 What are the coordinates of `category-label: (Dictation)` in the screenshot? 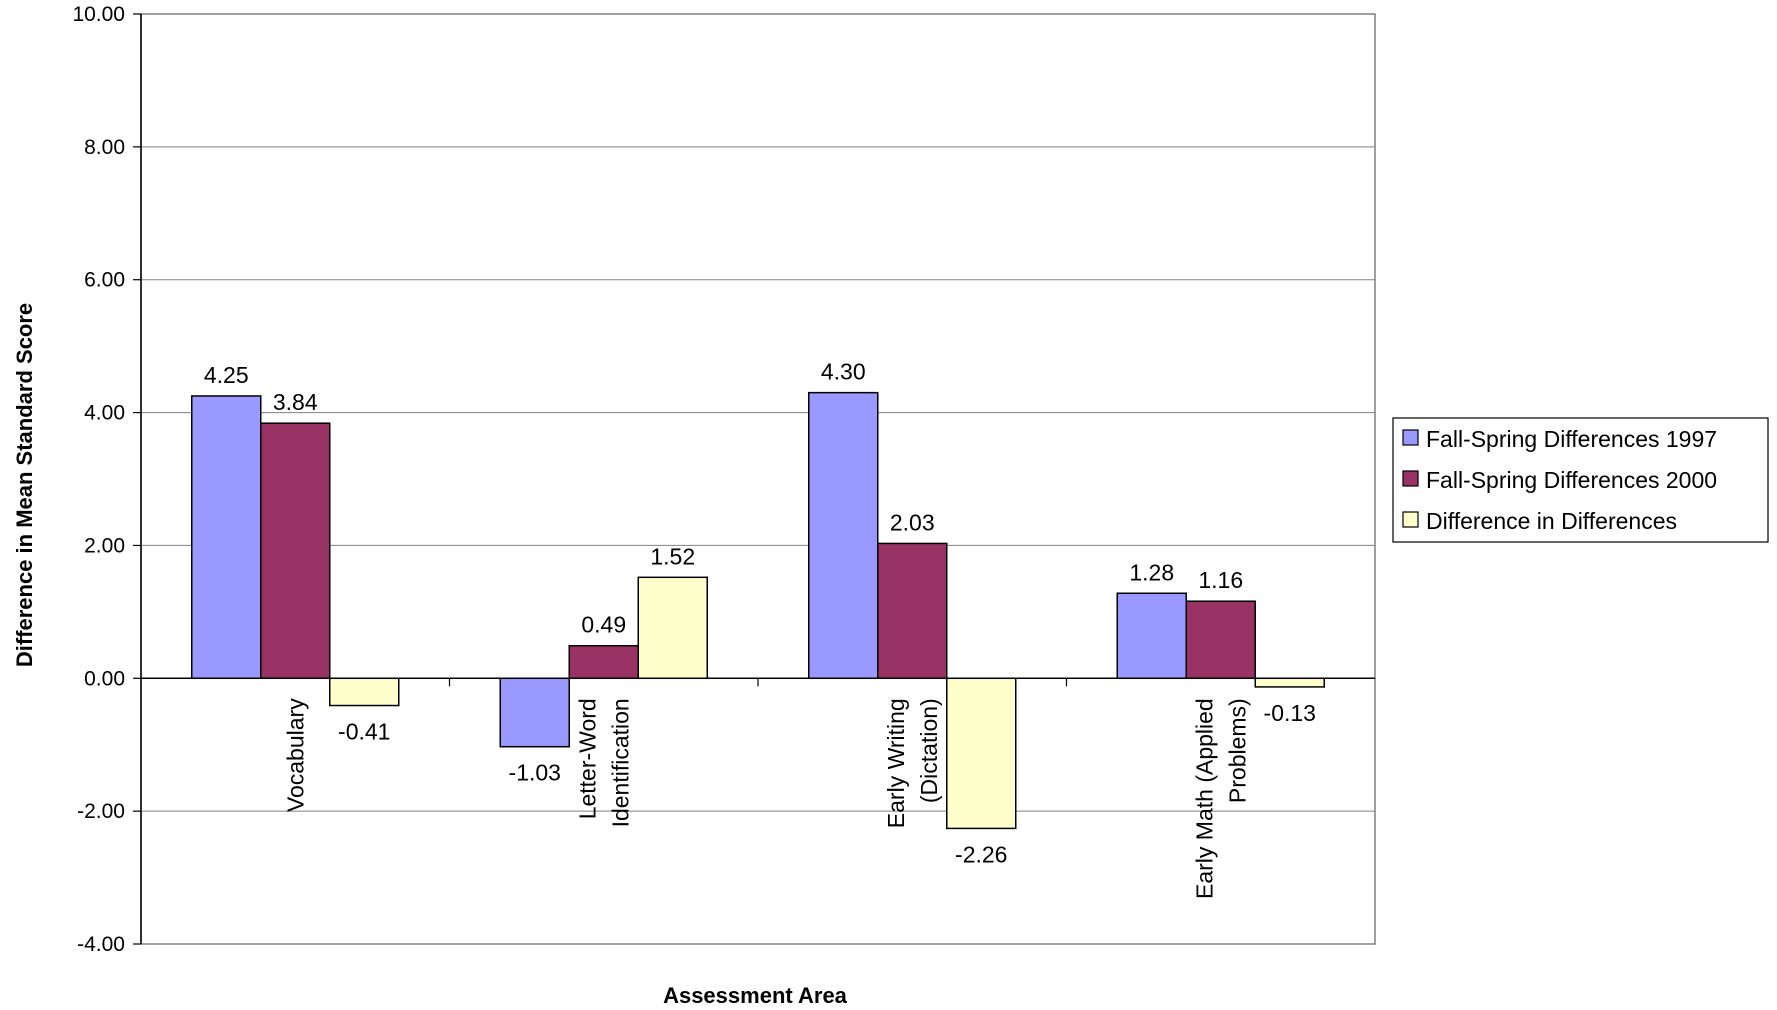 It's located at (929, 750).